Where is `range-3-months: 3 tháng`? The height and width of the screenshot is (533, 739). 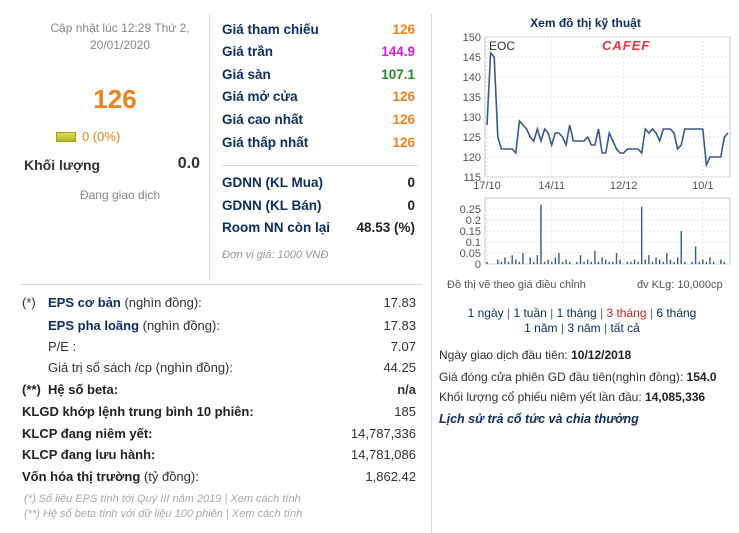
range-3-months: 3 tháng is located at coordinates (626, 313).